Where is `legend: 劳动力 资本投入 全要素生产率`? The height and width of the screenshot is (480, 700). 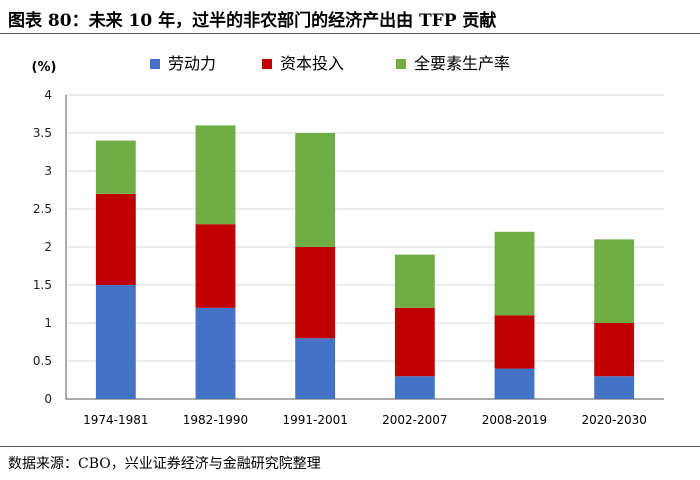 legend: 劳动力 资本投入 全要素生产率 is located at coordinates (330, 63).